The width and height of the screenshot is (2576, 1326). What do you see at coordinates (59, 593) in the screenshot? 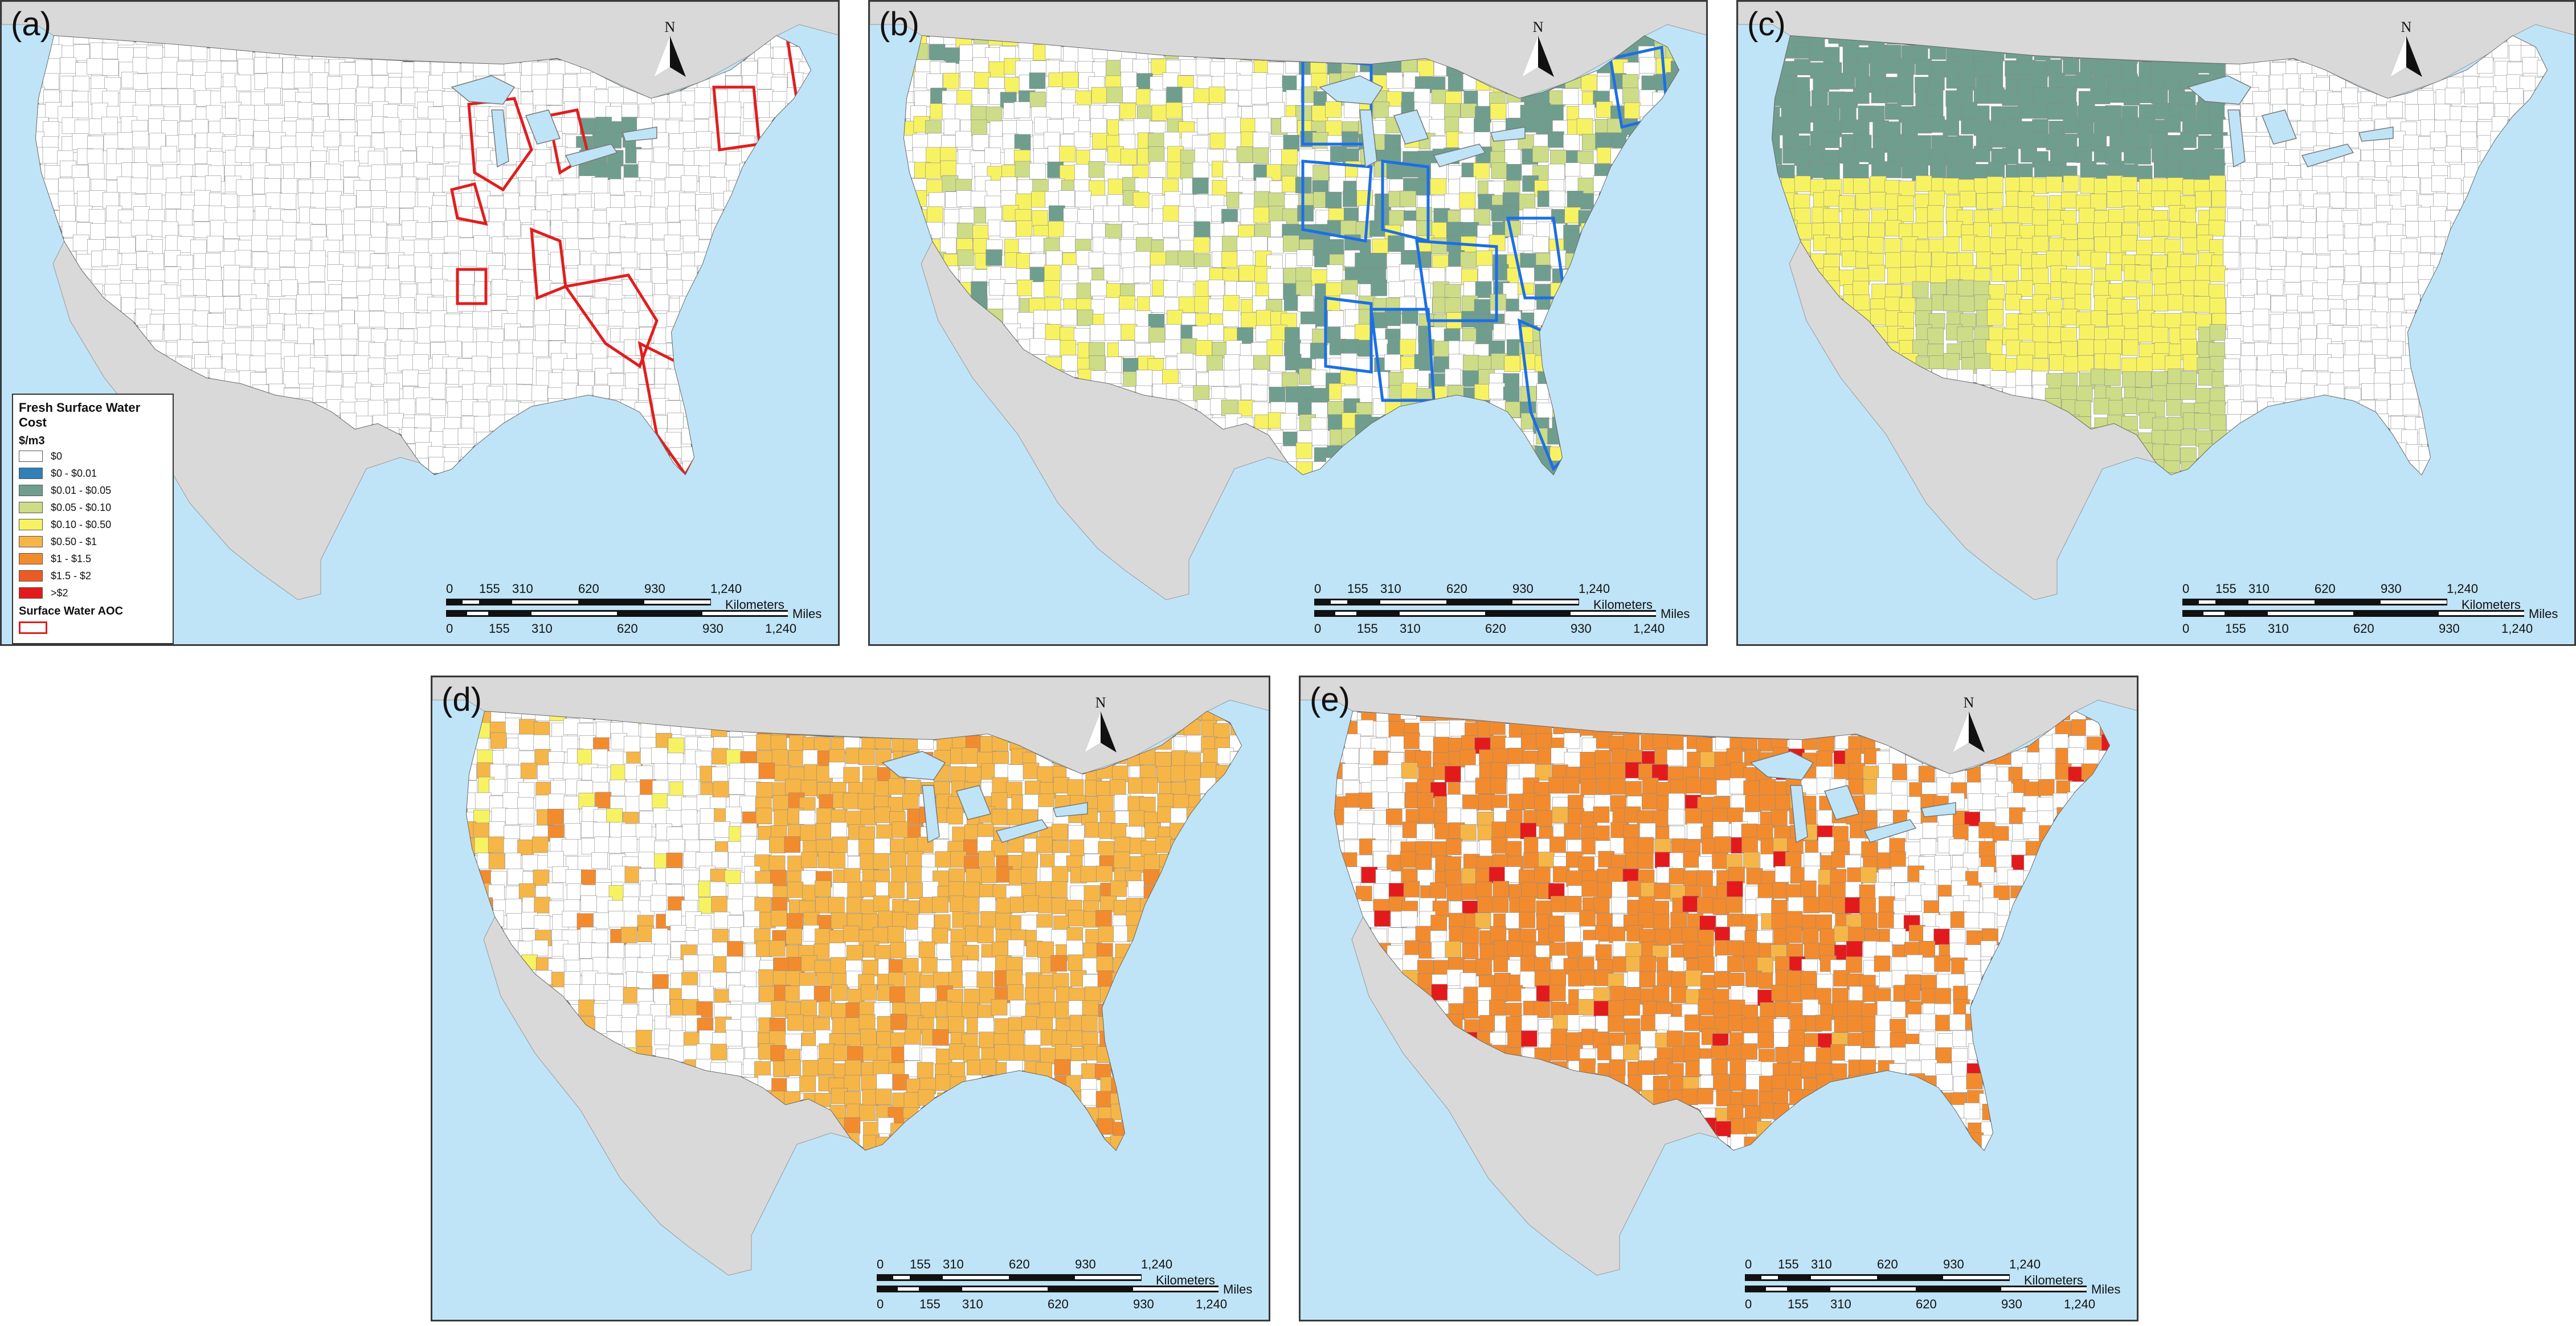
I see `legend-item-label: >$2` at bounding box center [59, 593].